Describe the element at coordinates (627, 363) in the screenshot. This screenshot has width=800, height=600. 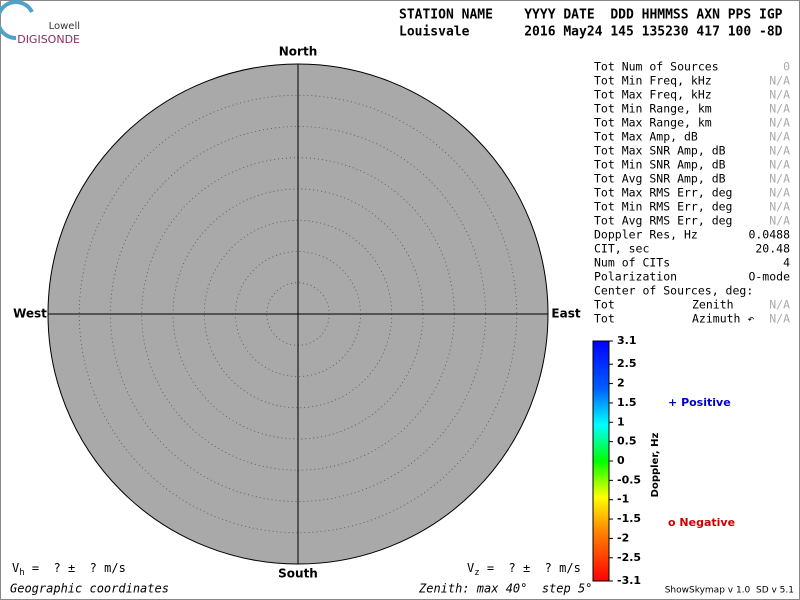
I see `colorbar-tick-label: 2.5` at that location.